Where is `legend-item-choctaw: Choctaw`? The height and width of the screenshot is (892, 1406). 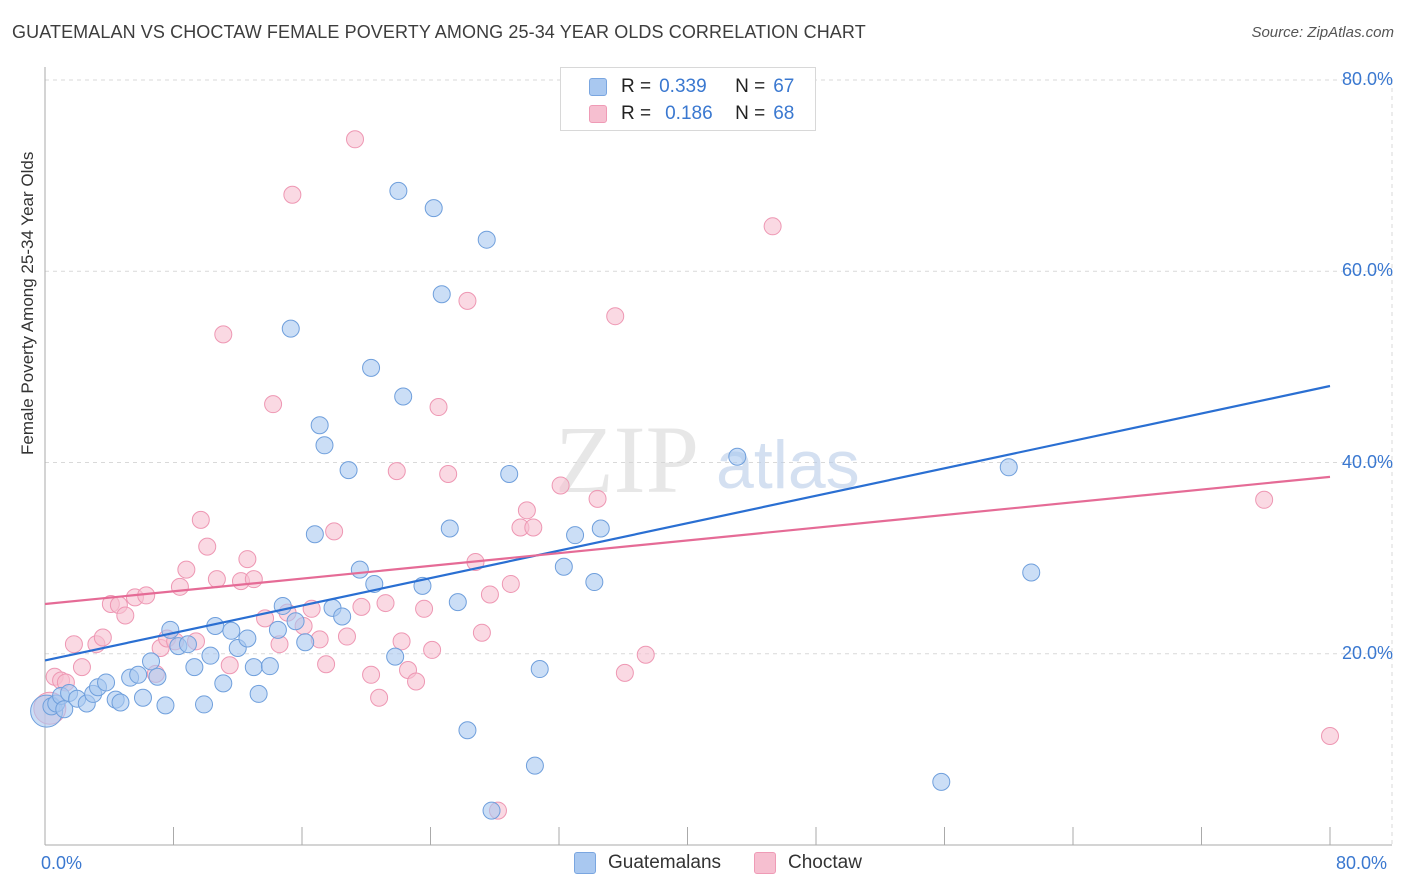
legend-item-choctaw: Choctaw is located at coordinates (808, 863).